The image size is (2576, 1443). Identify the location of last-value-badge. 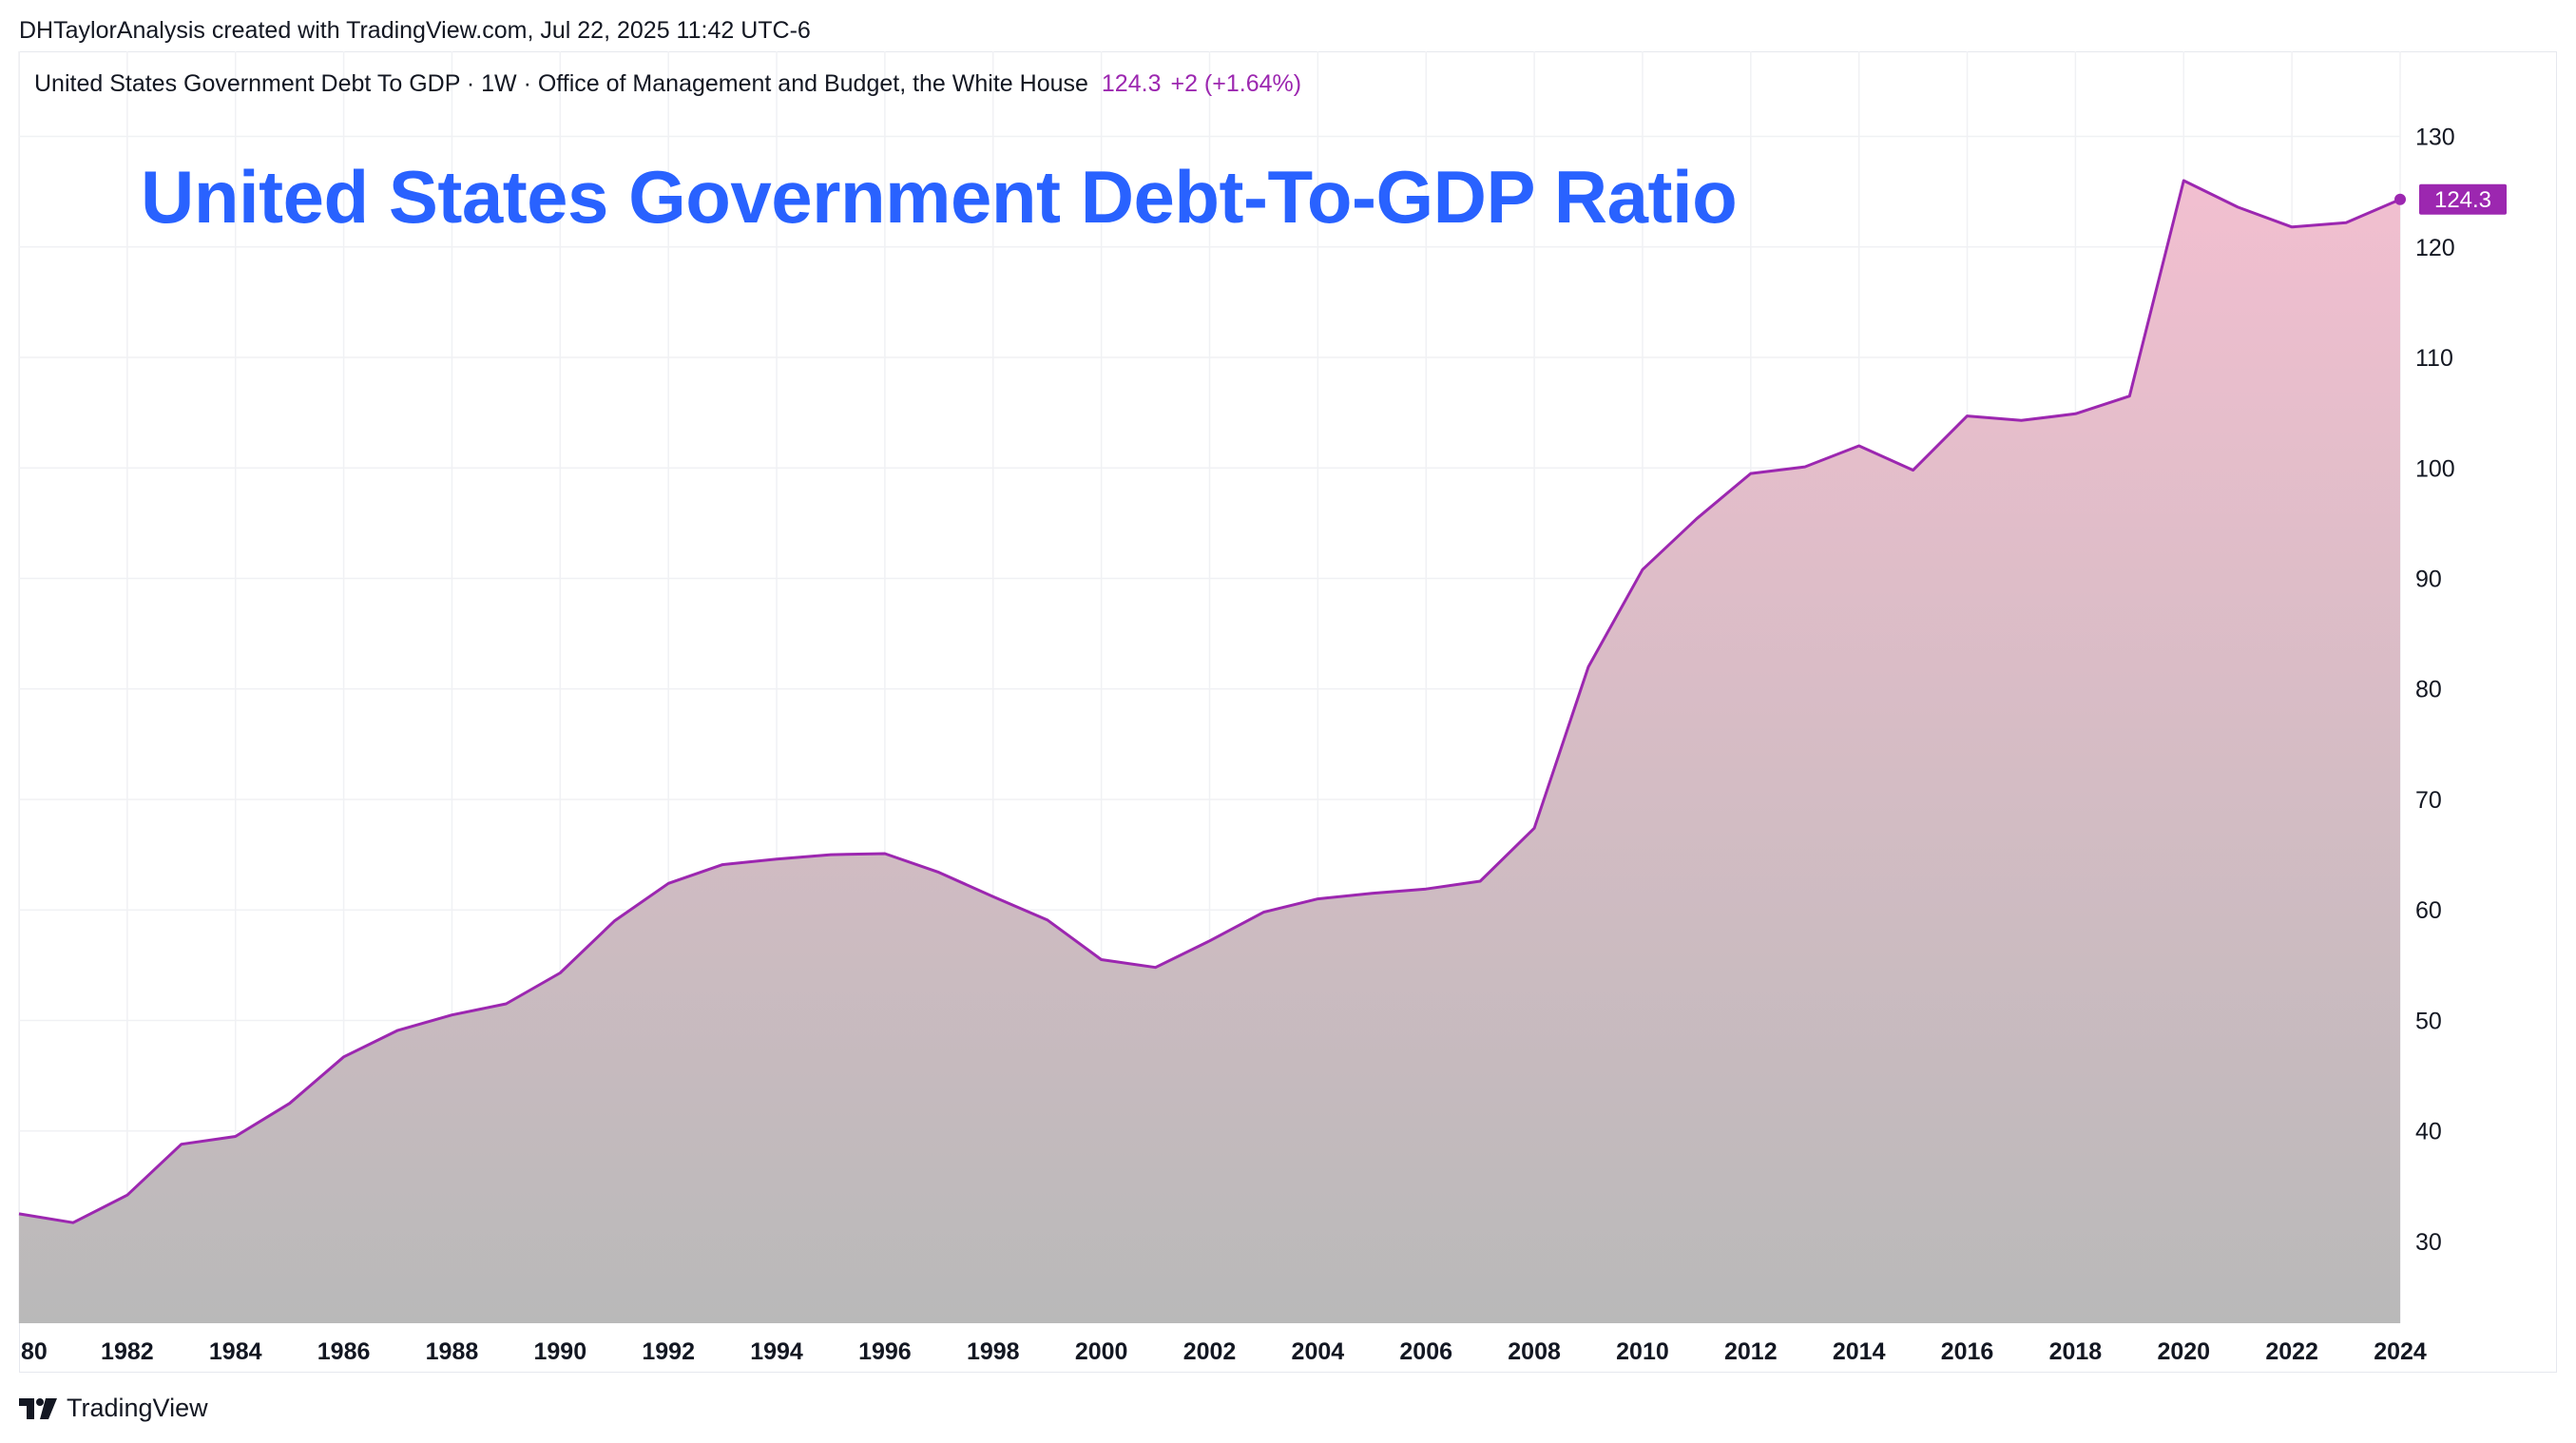
(2463, 199).